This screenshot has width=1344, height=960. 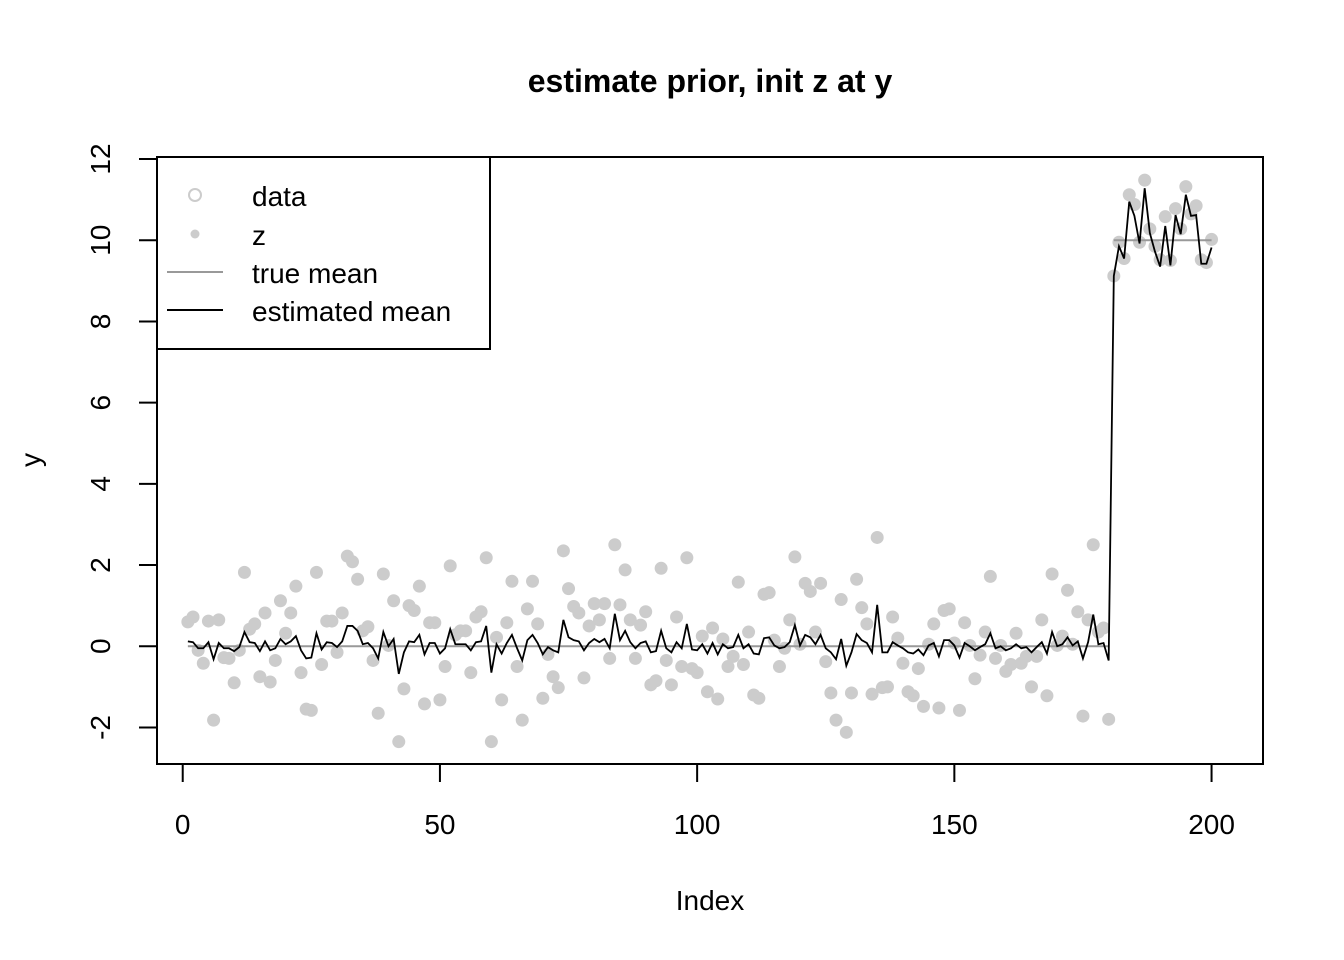 What do you see at coordinates (710, 81) in the screenshot?
I see `chart-title: estimate prior, init z at y` at bounding box center [710, 81].